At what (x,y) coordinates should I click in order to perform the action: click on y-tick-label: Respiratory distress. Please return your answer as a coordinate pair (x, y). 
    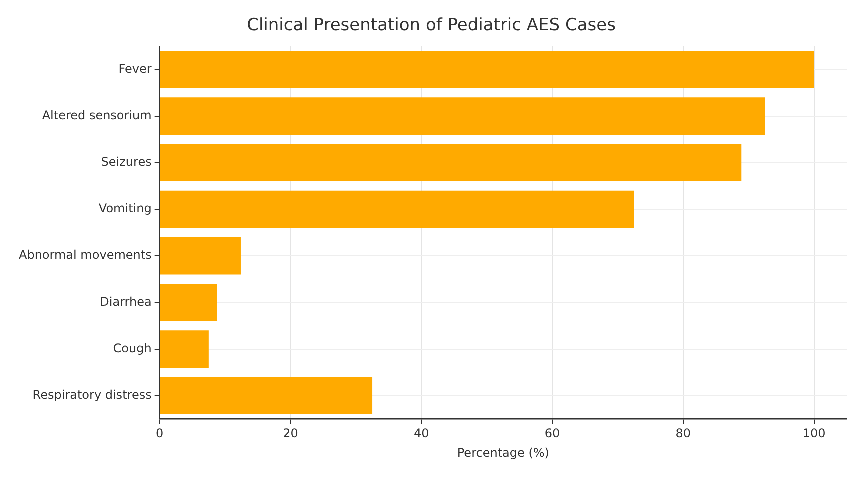
    Looking at the image, I should click on (92, 395).